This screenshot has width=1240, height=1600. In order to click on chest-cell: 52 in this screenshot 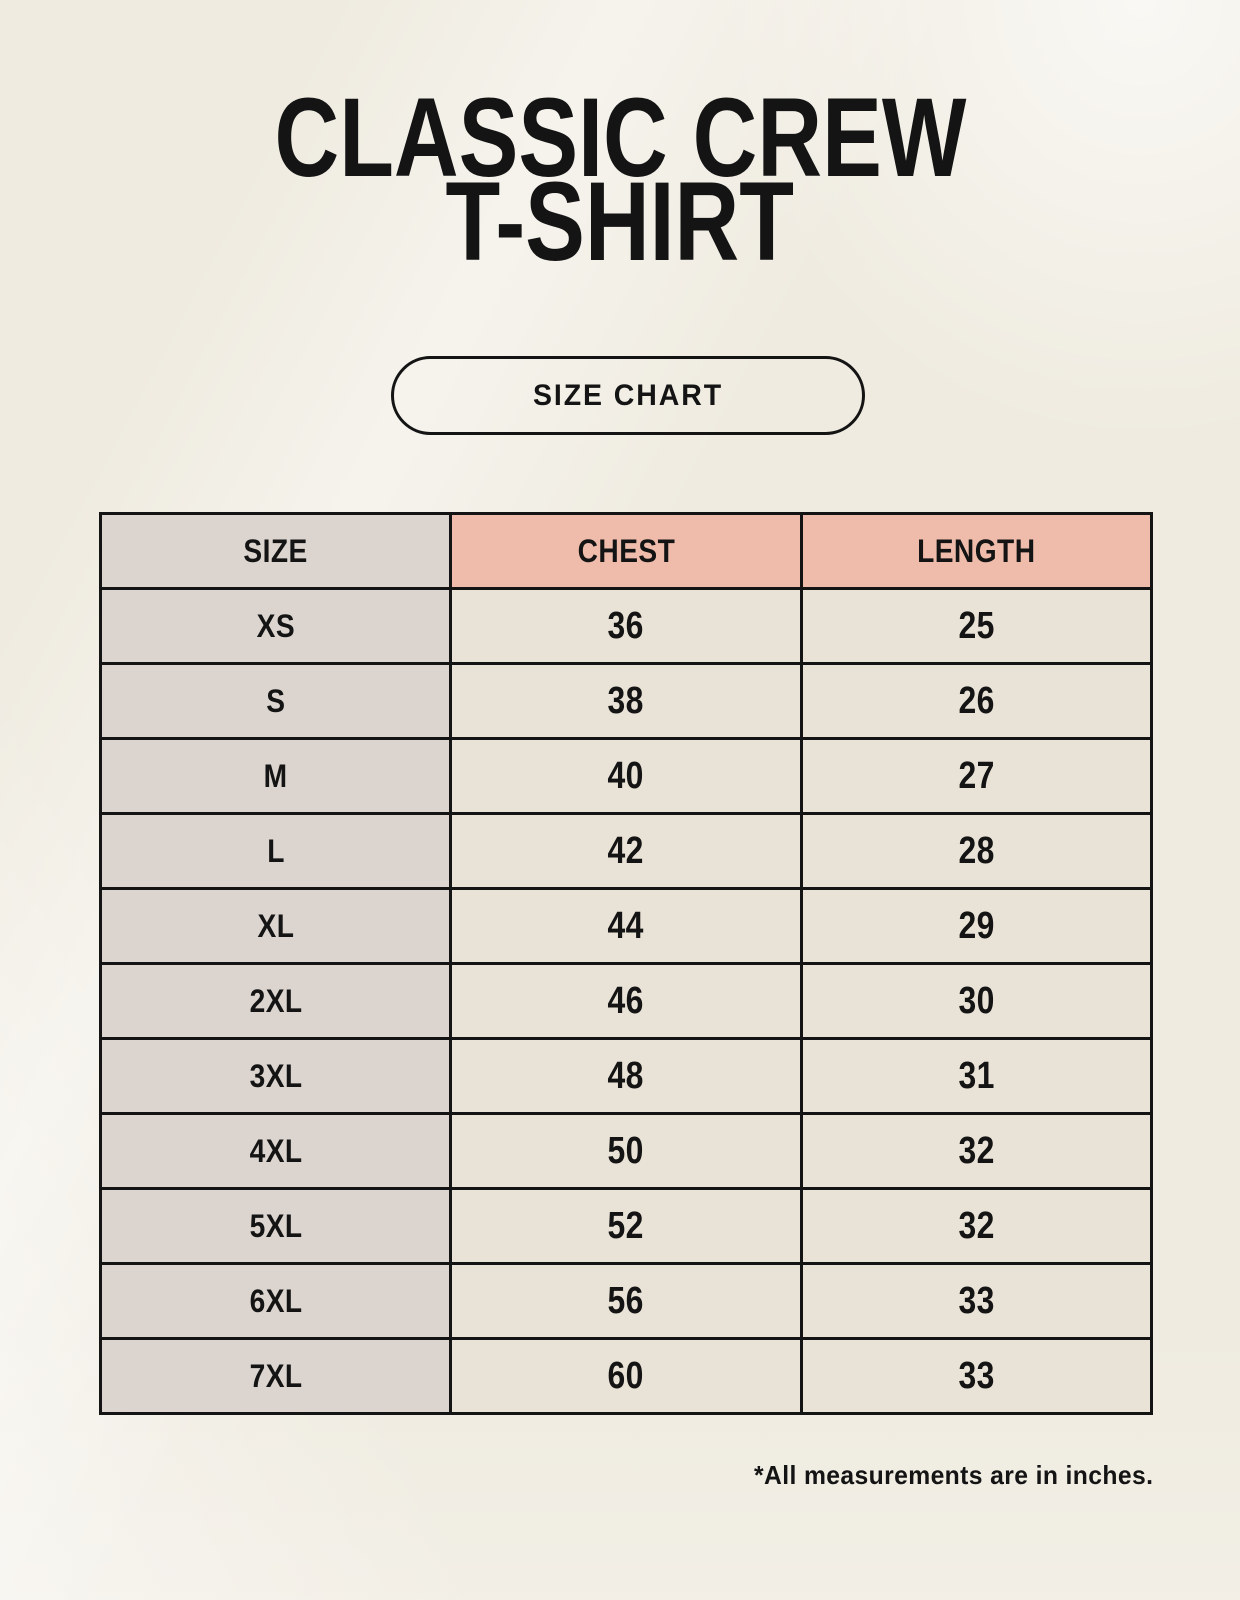, I will do `click(626, 1226)`.